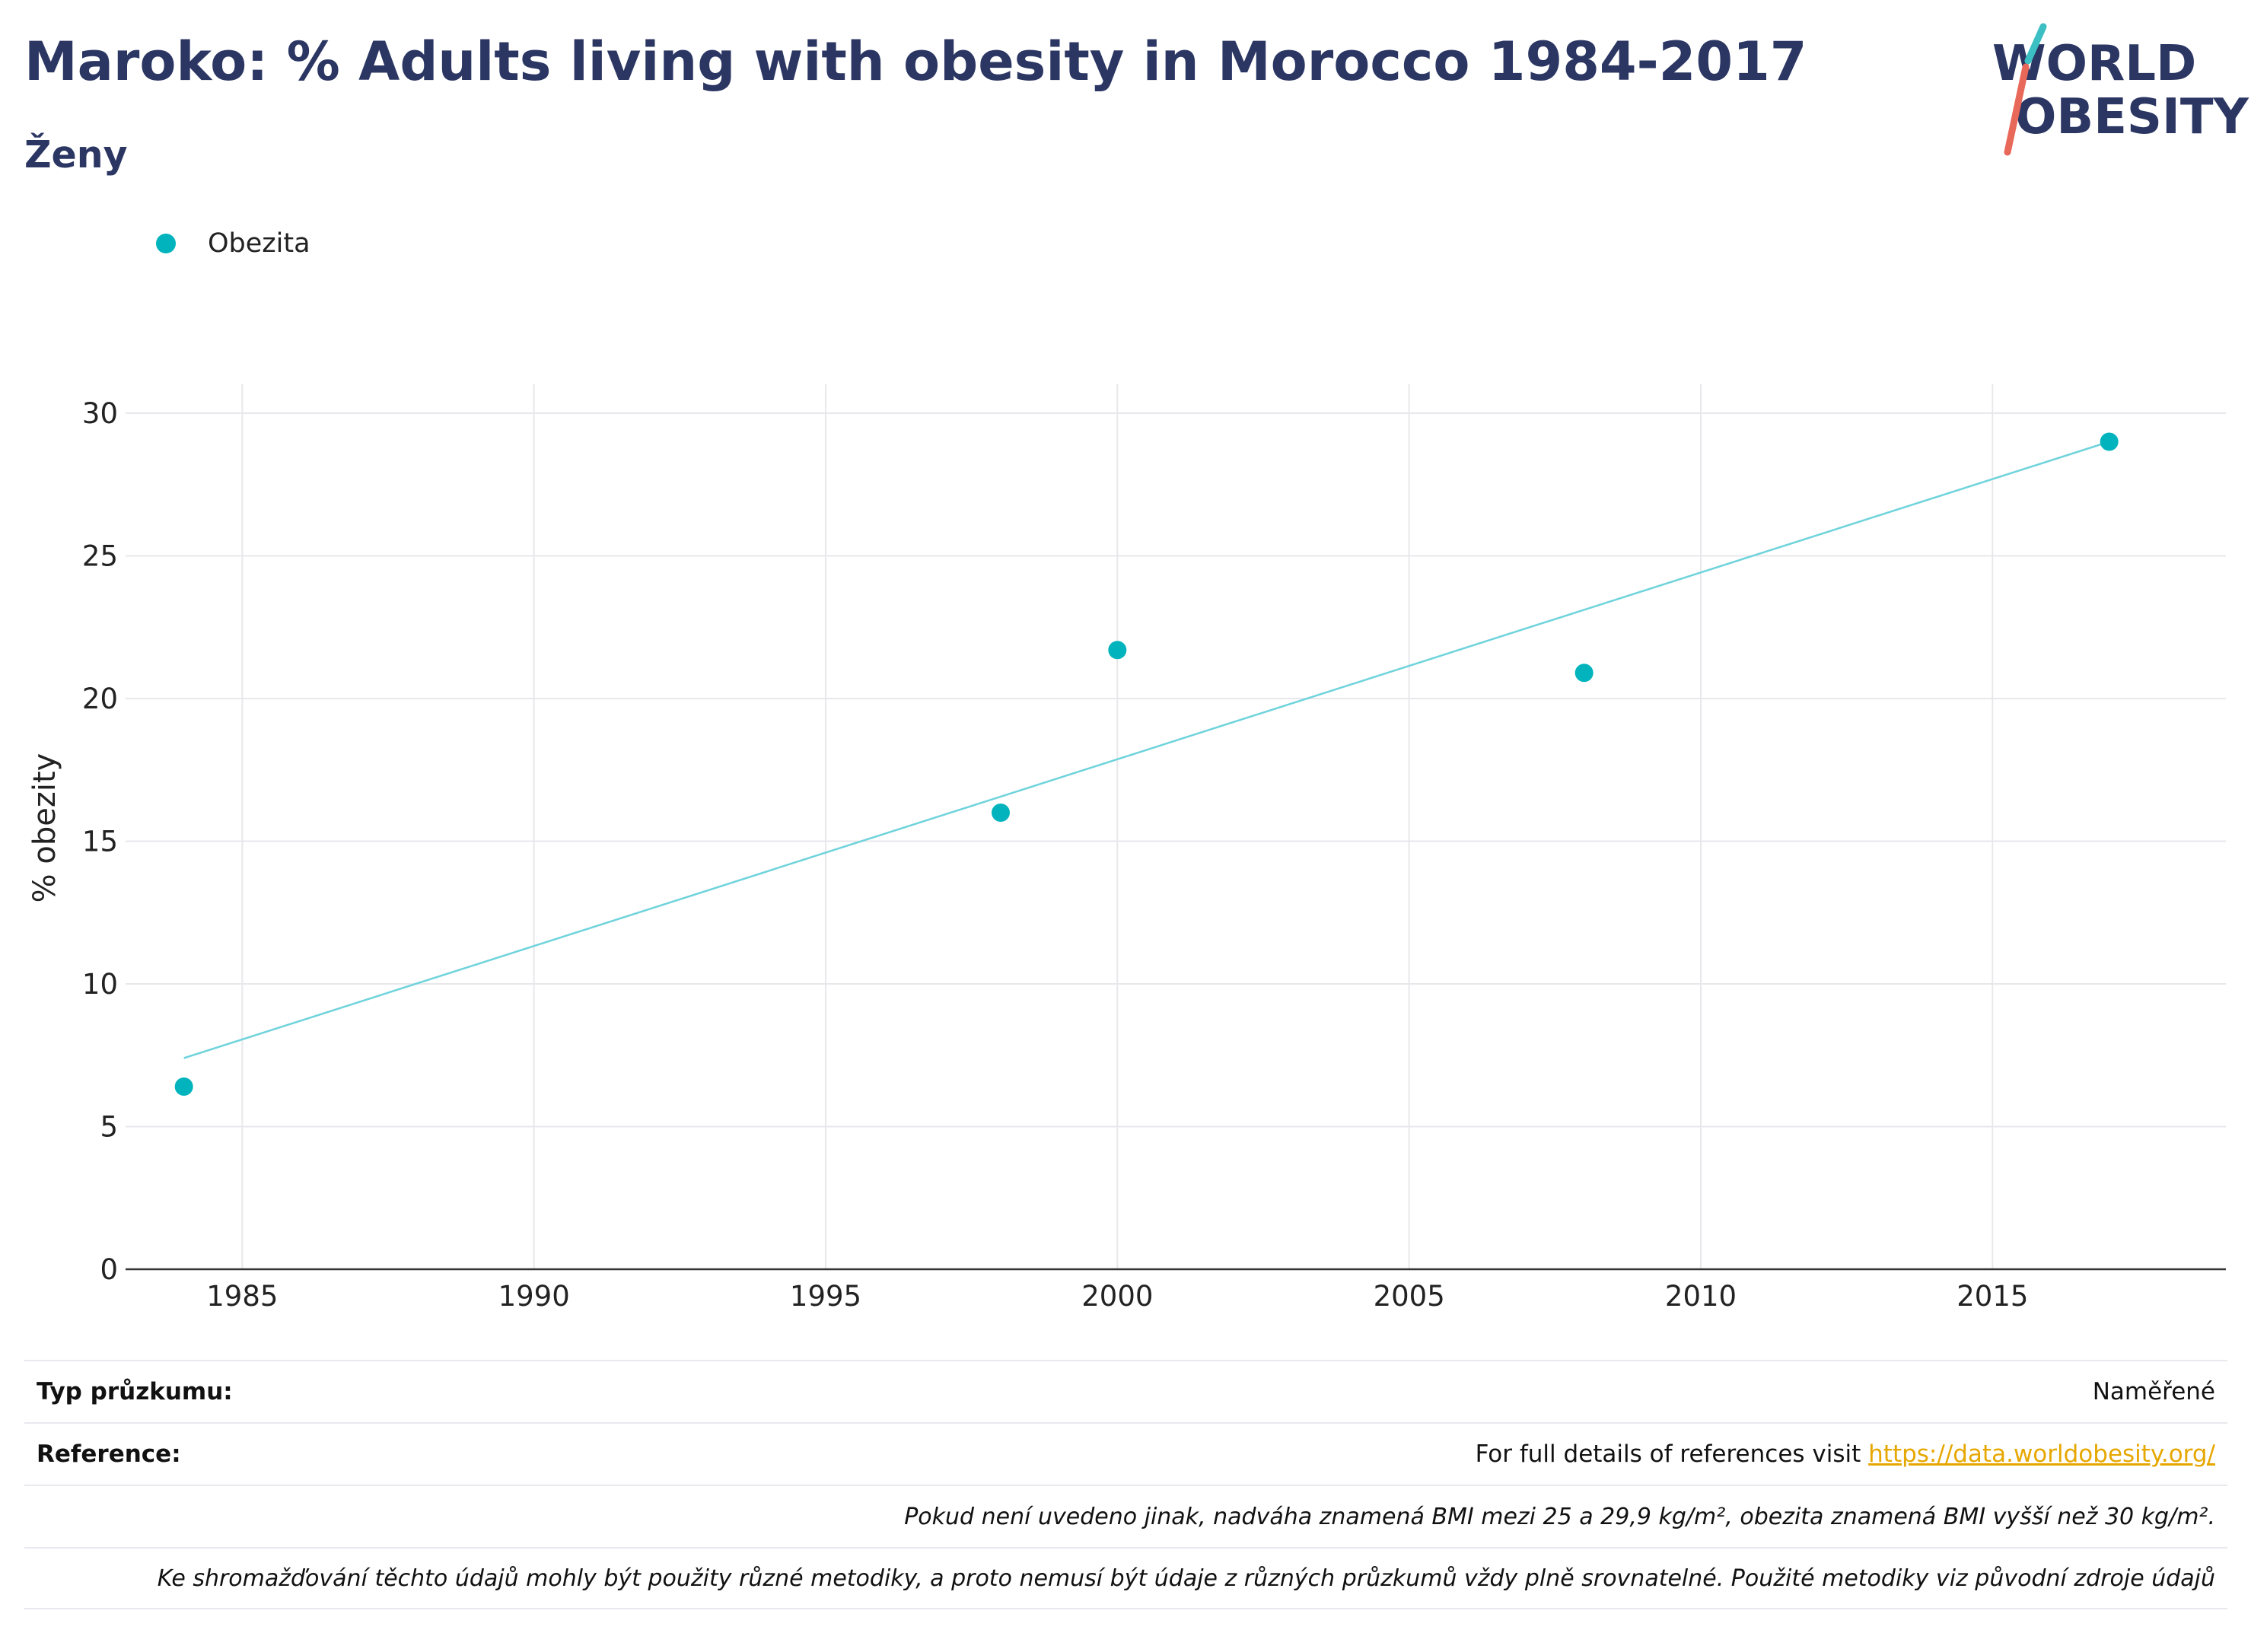  Describe the element at coordinates (1125, 1391) in the screenshot. I see `info-row-survey-type: Typ průzkumu: Naměřené` at that location.